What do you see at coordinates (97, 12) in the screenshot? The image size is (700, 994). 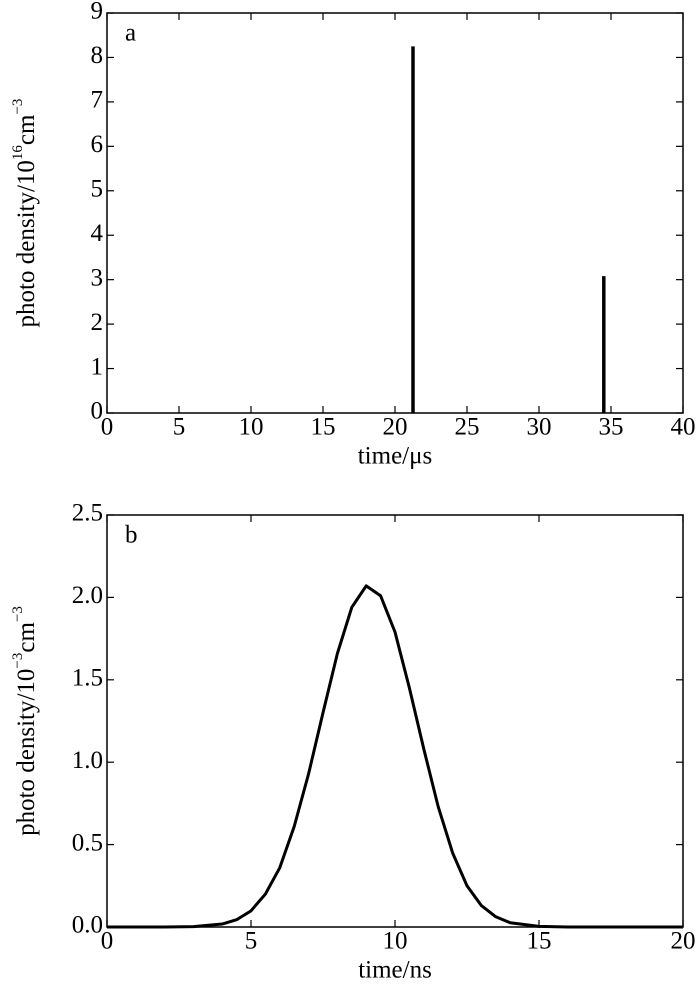 I see `y-tick-label: 9` at bounding box center [97, 12].